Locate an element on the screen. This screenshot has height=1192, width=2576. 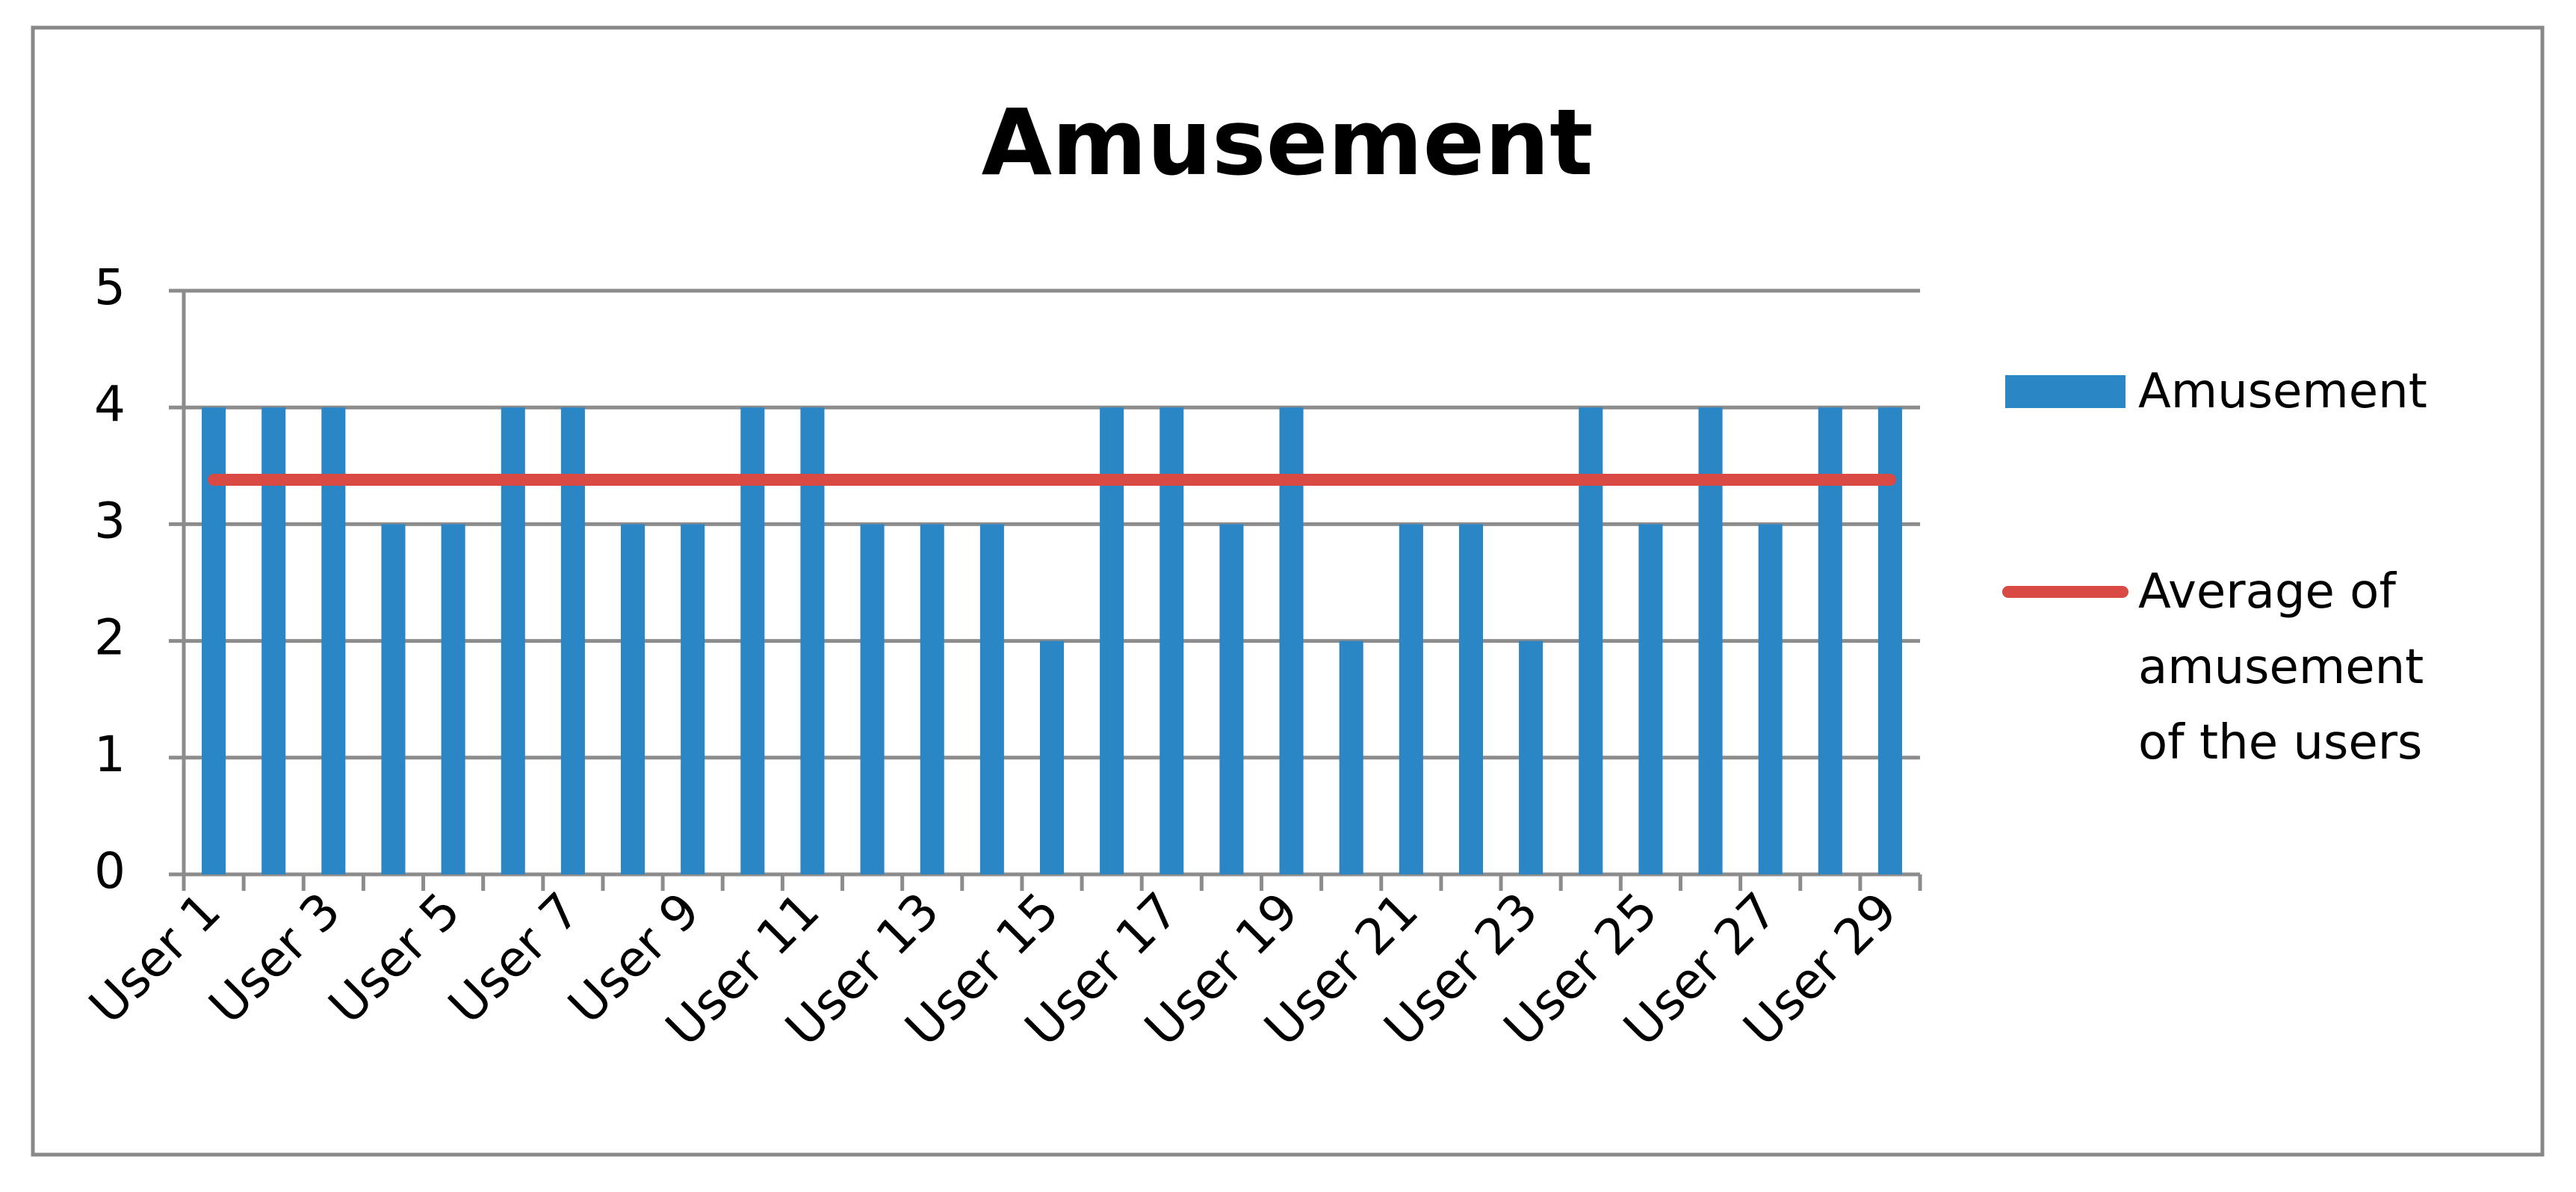
legend-label: Amusement is located at coordinates (2282, 391).